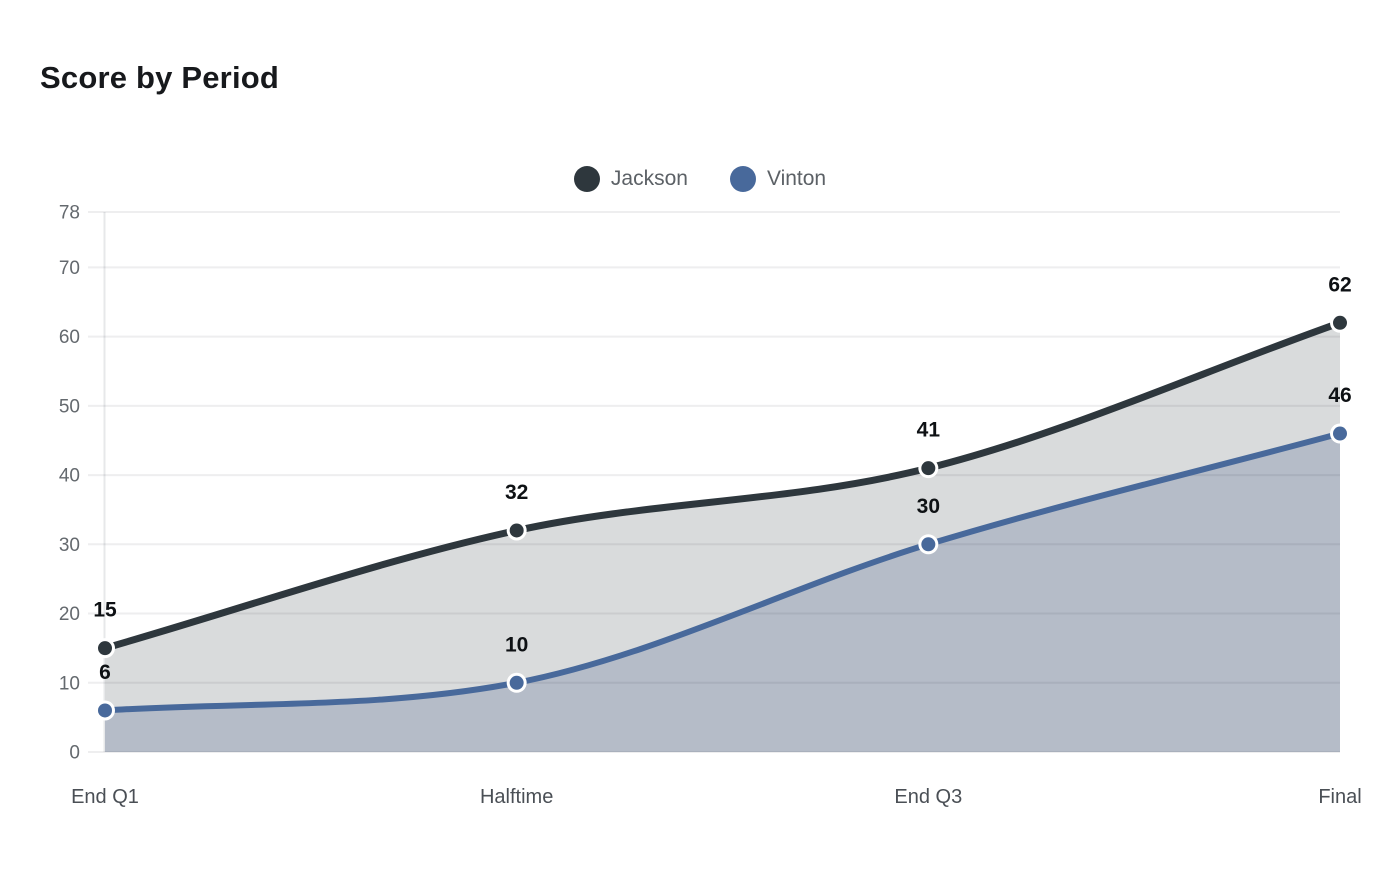 Image resolution: width=1400 pixels, height=880 pixels. Describe the element at coordinates (1340, 433) in the screenshot. I see `vinton-marker-Final` at that location.